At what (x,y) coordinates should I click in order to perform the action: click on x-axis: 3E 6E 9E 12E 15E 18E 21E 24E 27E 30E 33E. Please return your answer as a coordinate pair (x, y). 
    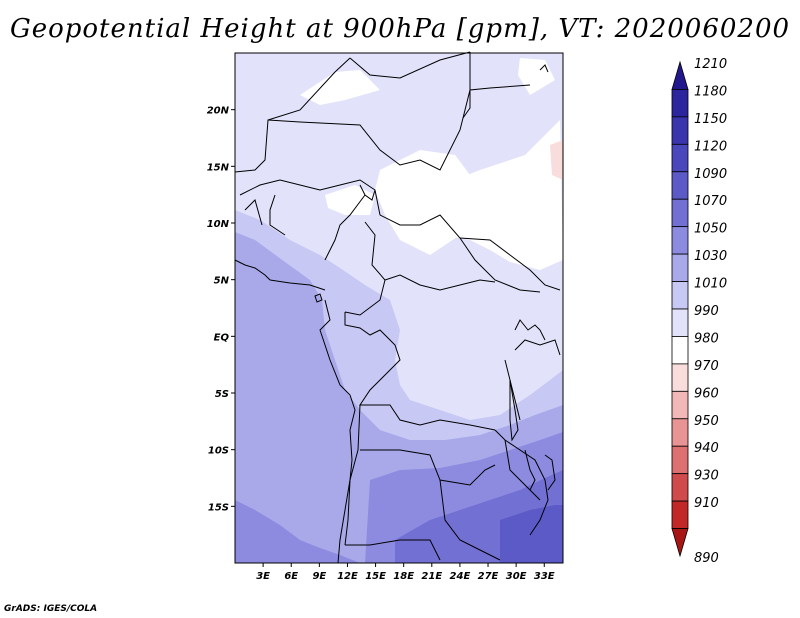
    Looking at the image, I should click on (405, 572).